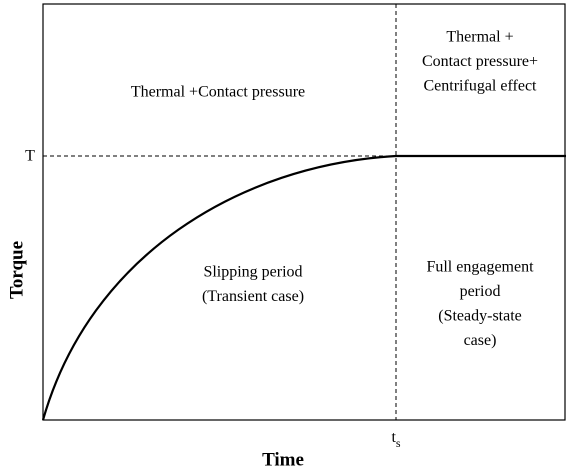 The width and height of the screenshot is (566, 472). What do you see at coordinates (480, 340) in the screenshot?
I see `region-label: case)` at bounding box center [480, 340].